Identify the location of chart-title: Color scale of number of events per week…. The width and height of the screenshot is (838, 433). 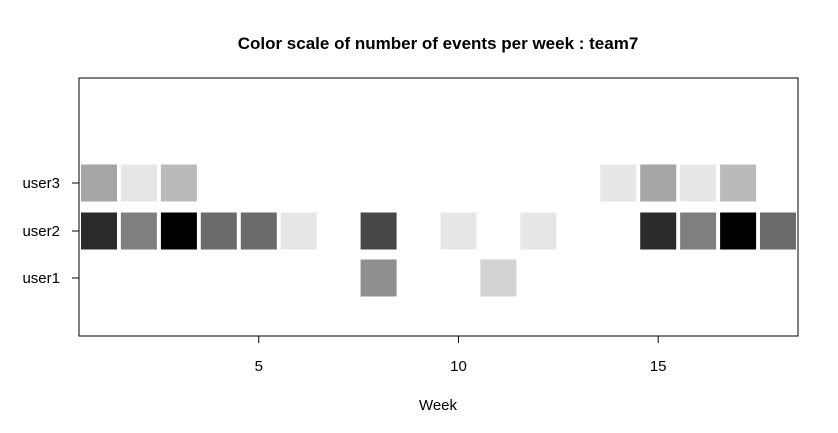
(438, 43).